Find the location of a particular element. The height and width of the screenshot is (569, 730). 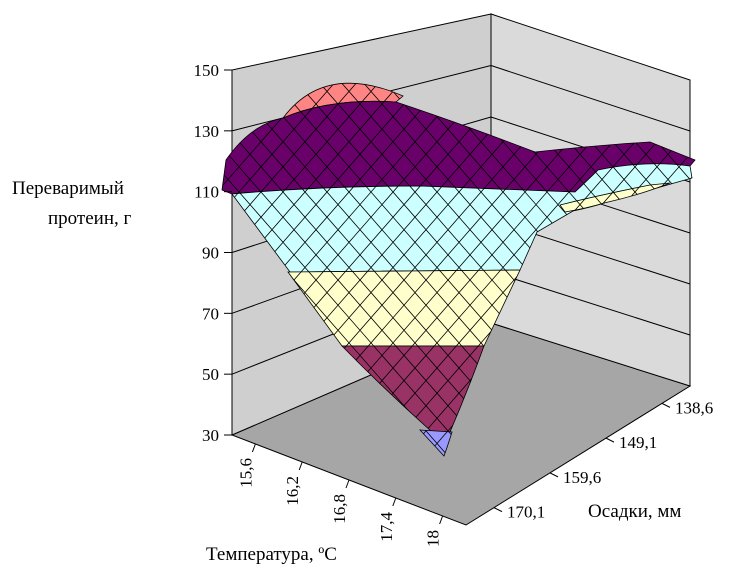

z-tick-label: 70 is located at coordinates (210, 313).